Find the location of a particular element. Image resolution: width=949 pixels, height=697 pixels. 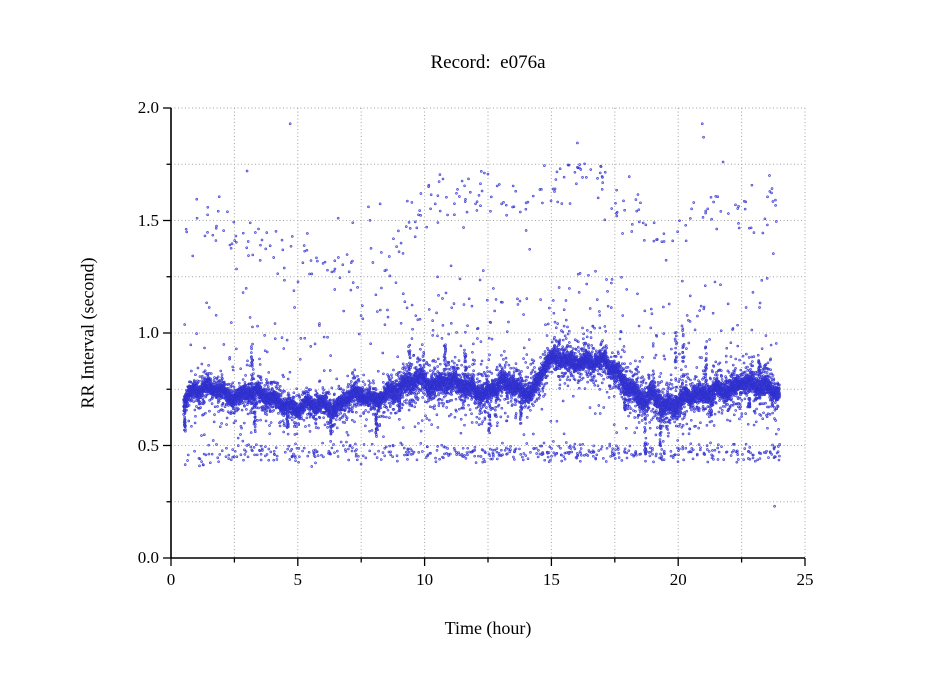

y-tick-label: 1.5 is located at coordinates (148, 220).